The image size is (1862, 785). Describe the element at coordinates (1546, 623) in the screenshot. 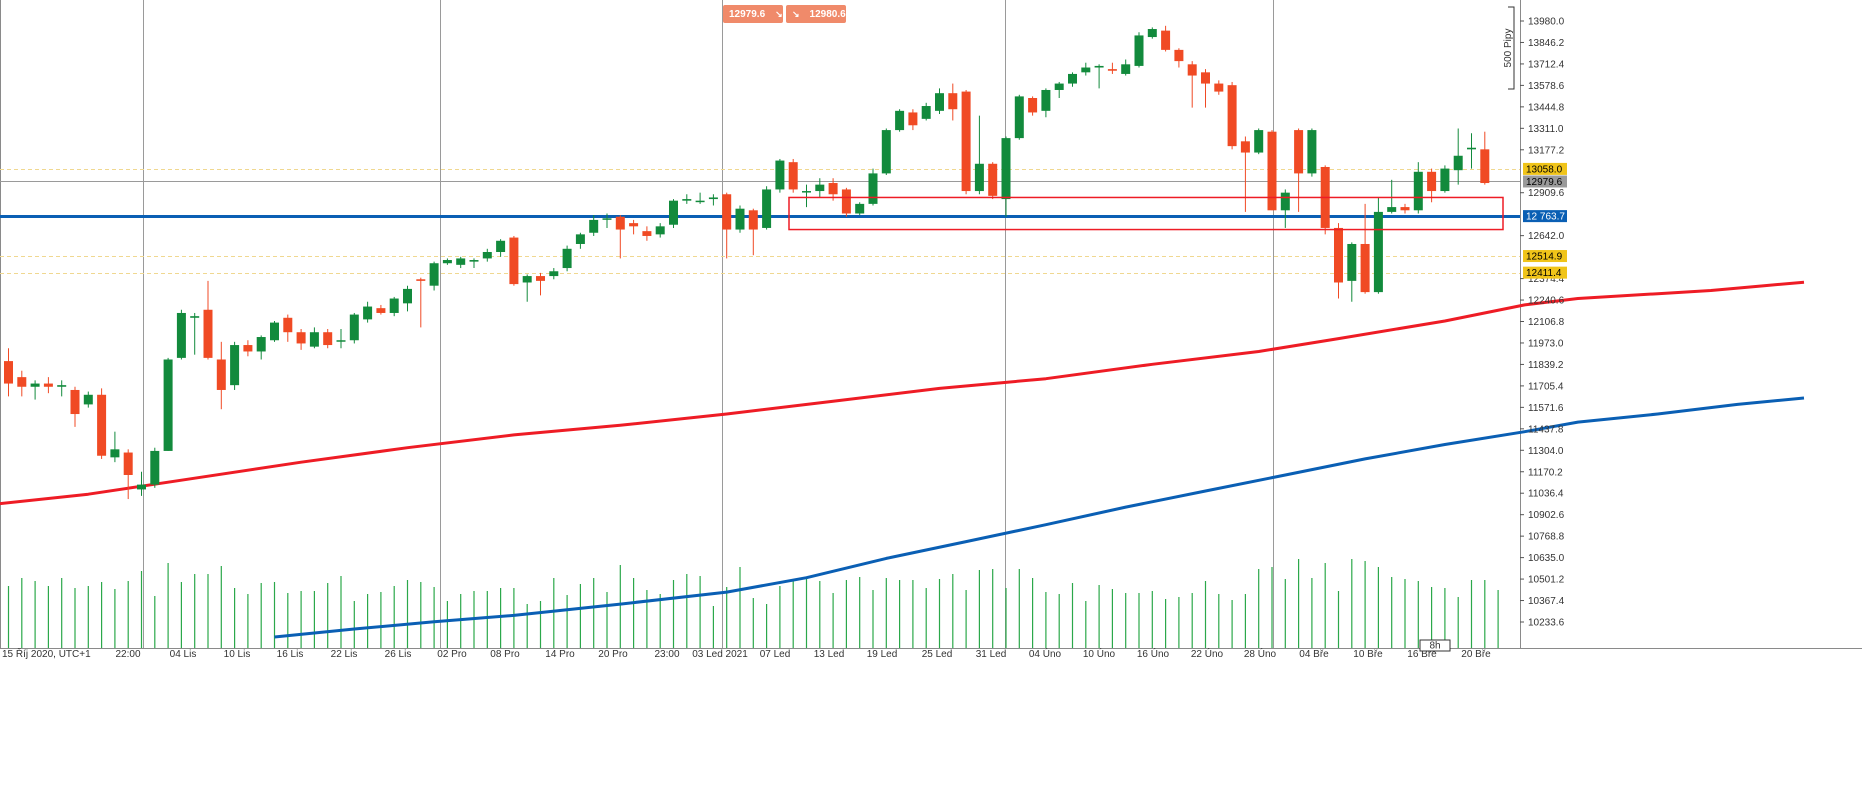

I see `price-tick-label: 10233.6` at that location.